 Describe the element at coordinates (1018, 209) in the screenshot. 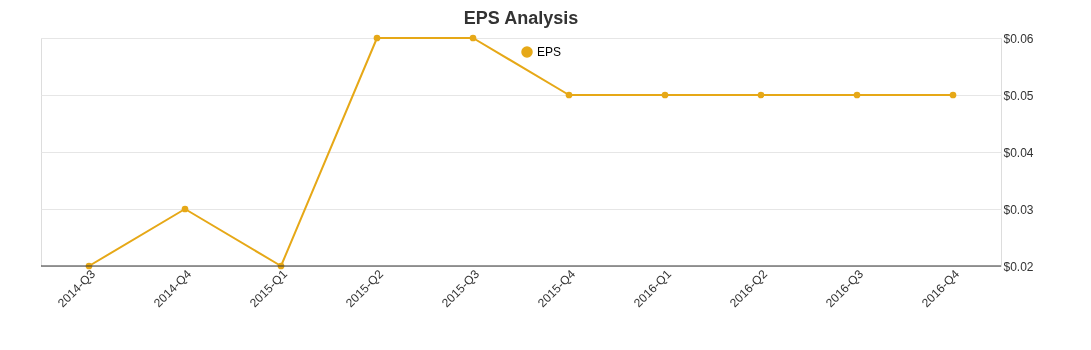

I see `y-tick-label: $0.03` at that location.